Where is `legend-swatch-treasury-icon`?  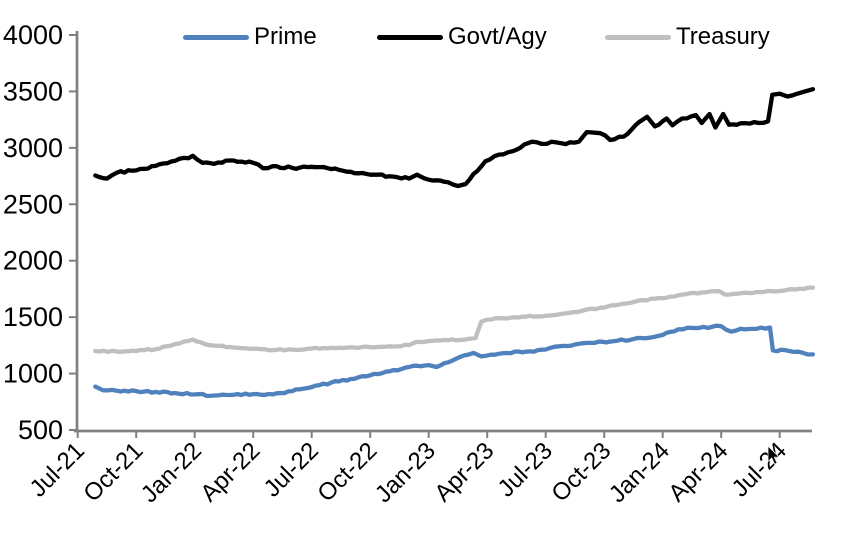 legend-swatch-treasury-icon is located at coordinates (638, 37).